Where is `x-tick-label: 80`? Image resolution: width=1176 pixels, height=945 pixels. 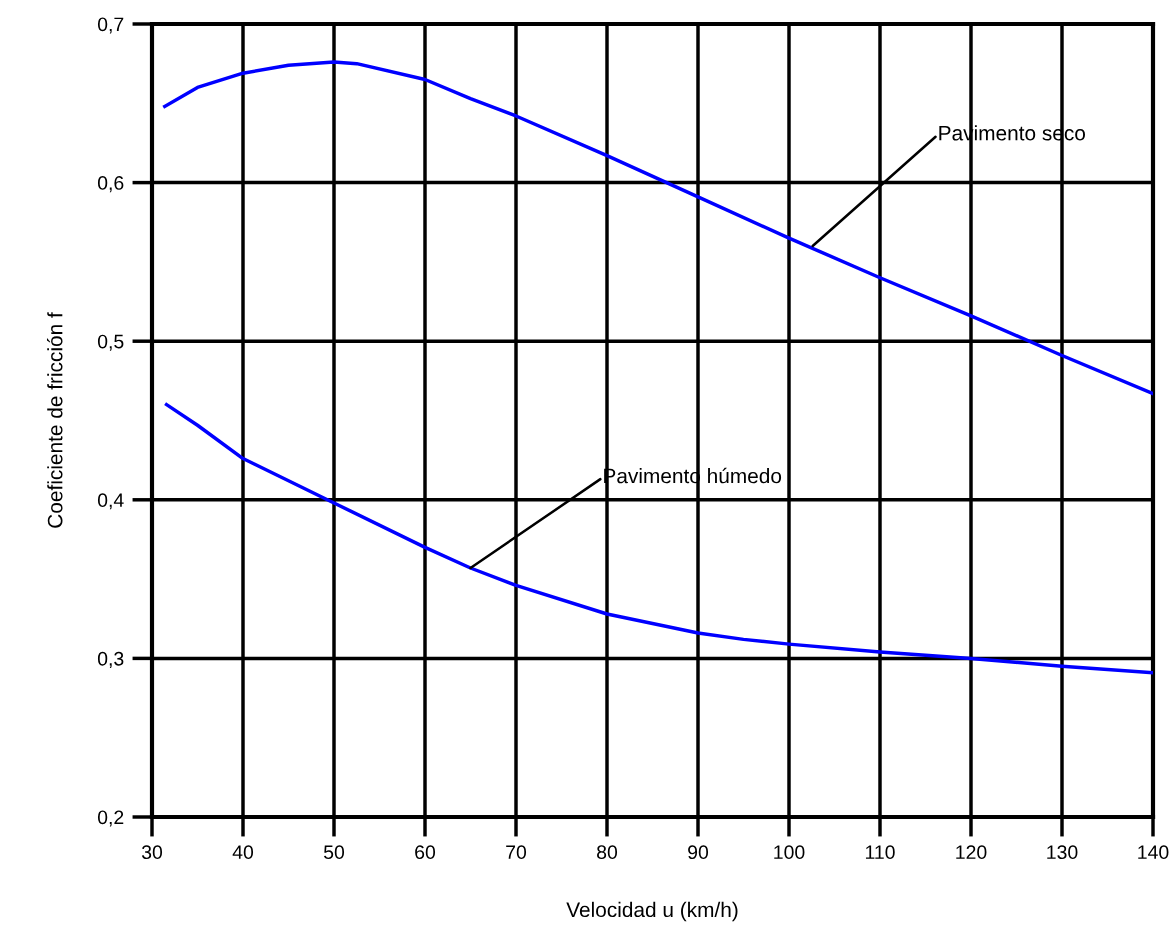
x-tick-label: 80 is located at coordinates (607, 852).